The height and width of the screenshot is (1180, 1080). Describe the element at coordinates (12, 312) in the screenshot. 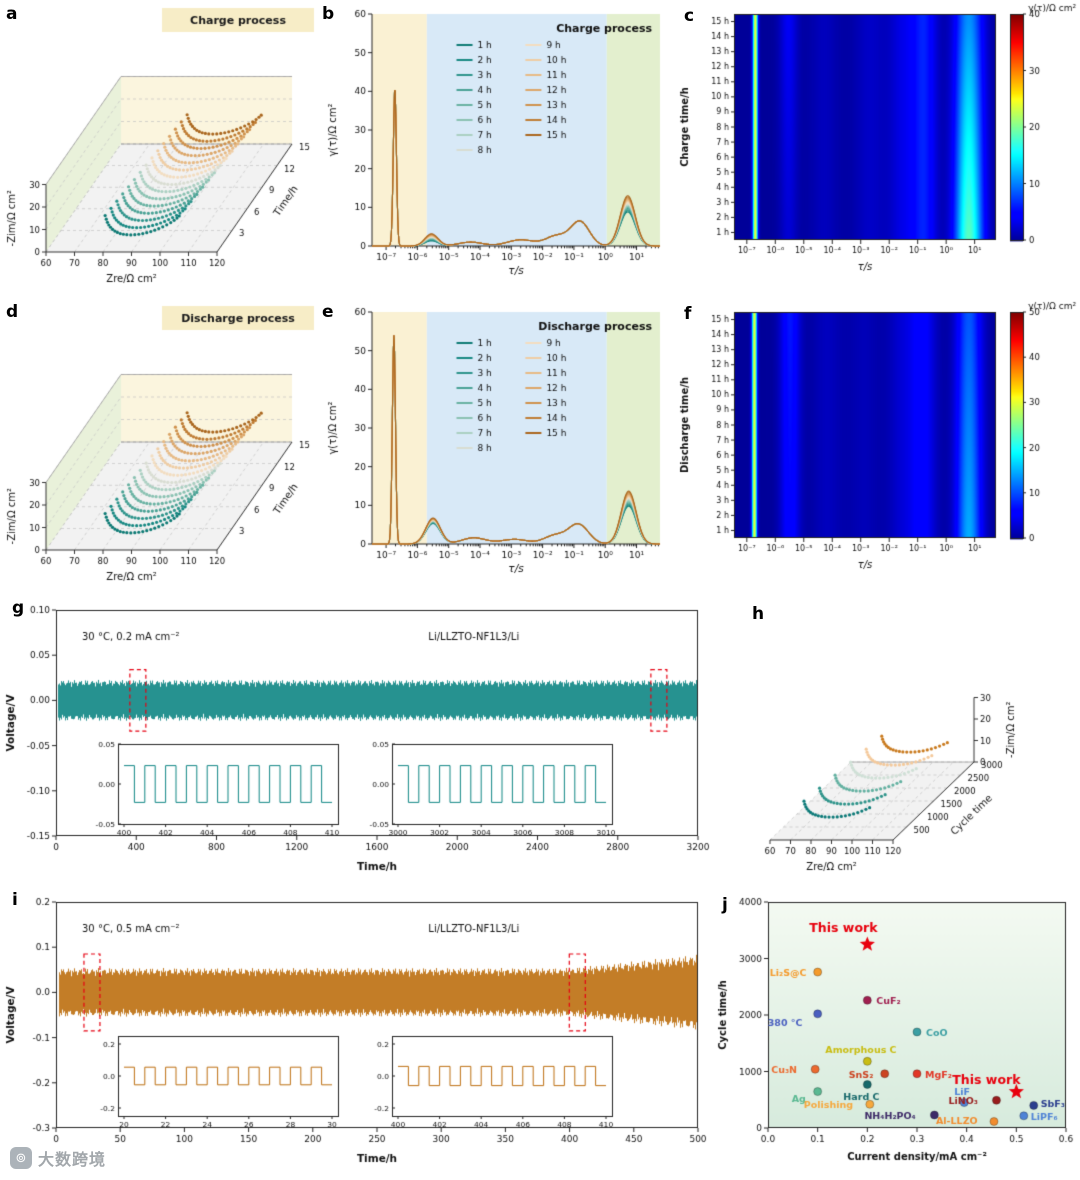

I see `panel-d-letter: d` at that location.